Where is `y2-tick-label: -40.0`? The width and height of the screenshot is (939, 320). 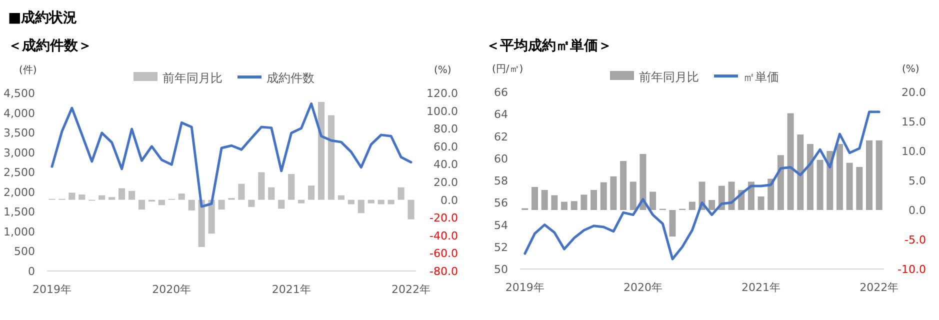
y2-tick-label: -40.0 is located at coordinates (444, 235).